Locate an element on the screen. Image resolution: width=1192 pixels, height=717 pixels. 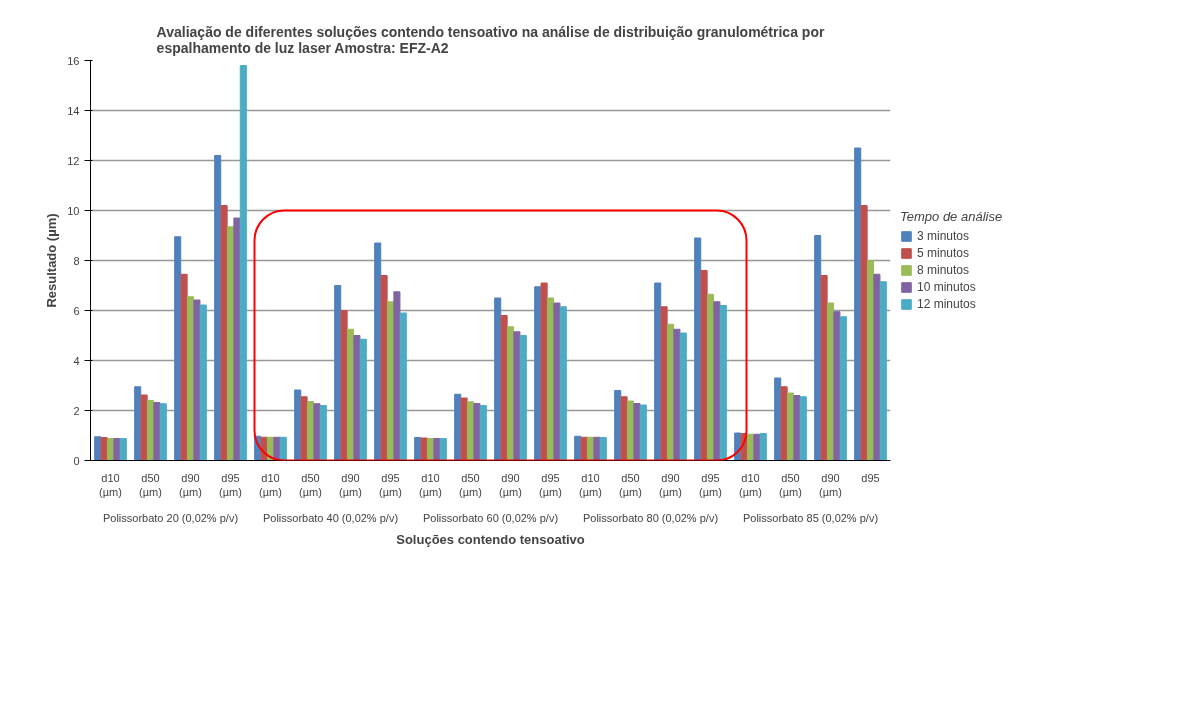
y-tick-label: 12 is located at coordinates (73, 160).